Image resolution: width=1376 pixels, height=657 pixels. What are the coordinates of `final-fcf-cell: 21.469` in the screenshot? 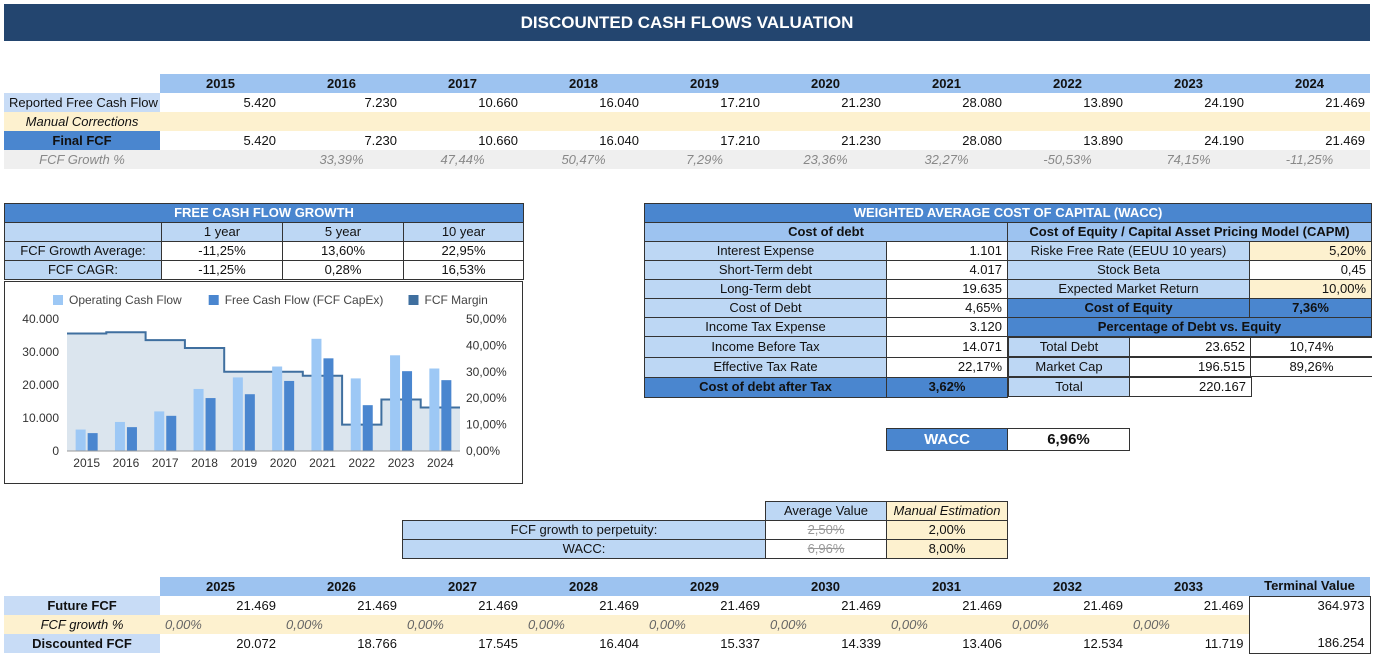 It's located at (1345, 140).